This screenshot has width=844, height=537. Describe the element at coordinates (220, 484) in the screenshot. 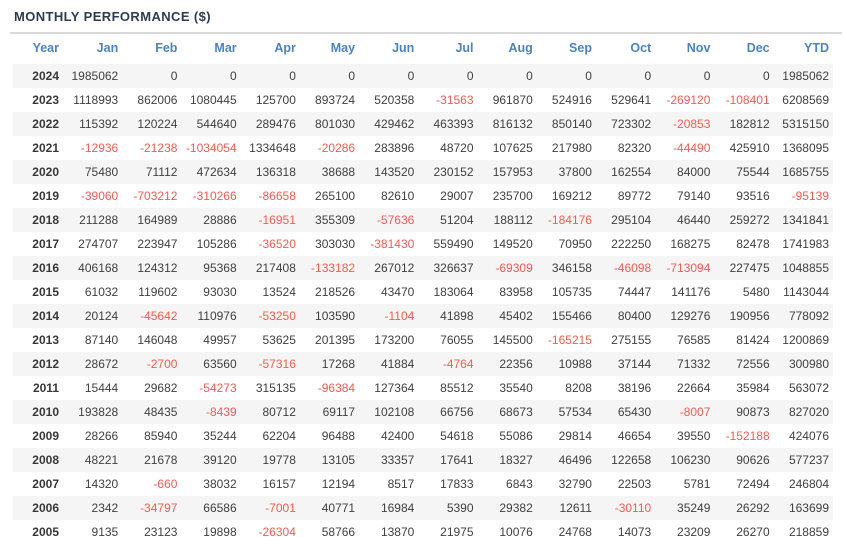

I see `value-cell: 38032` at that location.